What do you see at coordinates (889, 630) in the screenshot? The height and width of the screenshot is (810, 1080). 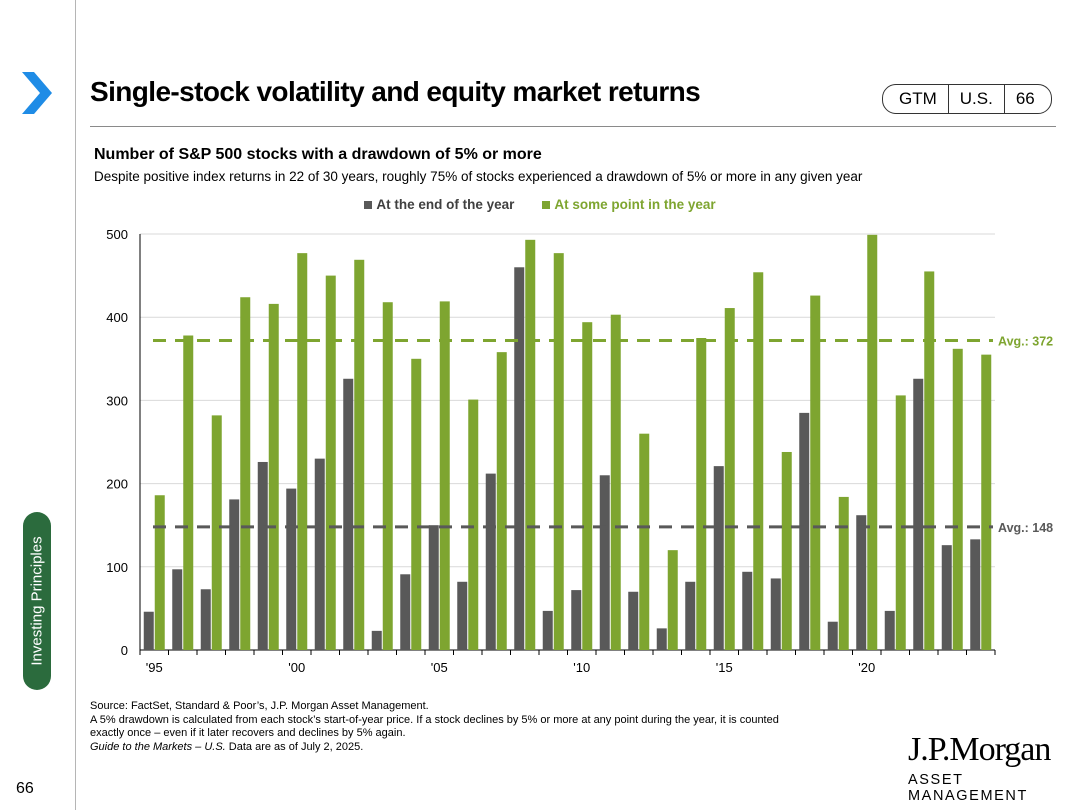 I see `bar-end-of-year-2021` at bounding box center [889, 630].